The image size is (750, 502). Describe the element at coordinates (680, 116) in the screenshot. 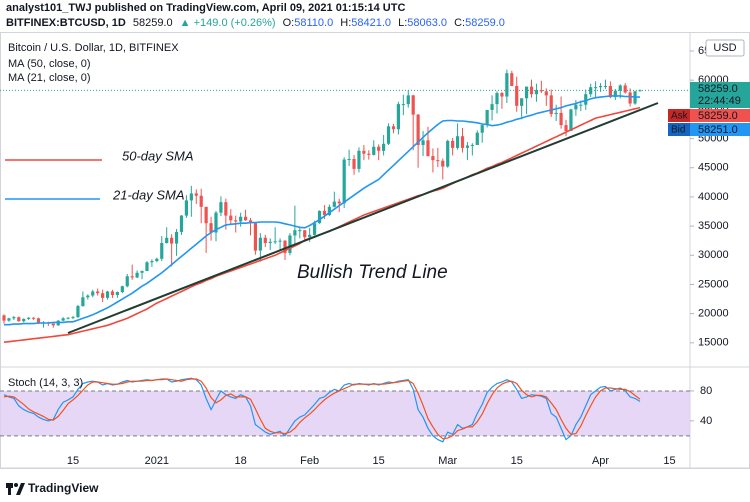

I see `ask-label: Ask` at that location.